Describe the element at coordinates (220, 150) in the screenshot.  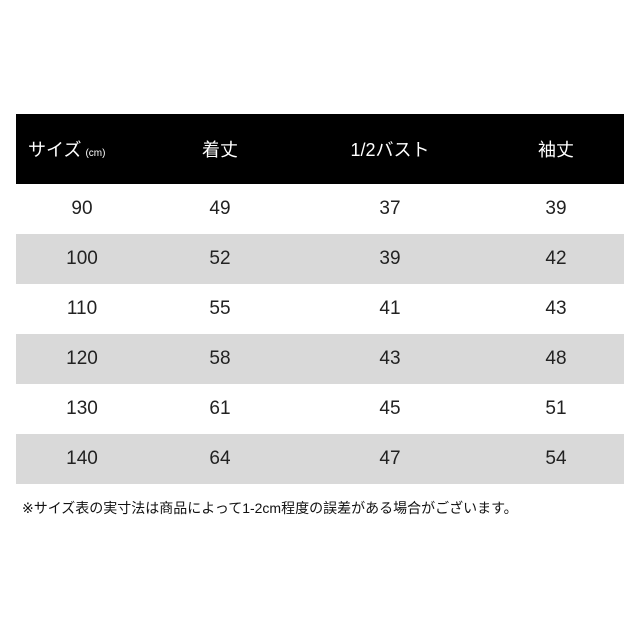
I see `header-length: 着丈` at that location.